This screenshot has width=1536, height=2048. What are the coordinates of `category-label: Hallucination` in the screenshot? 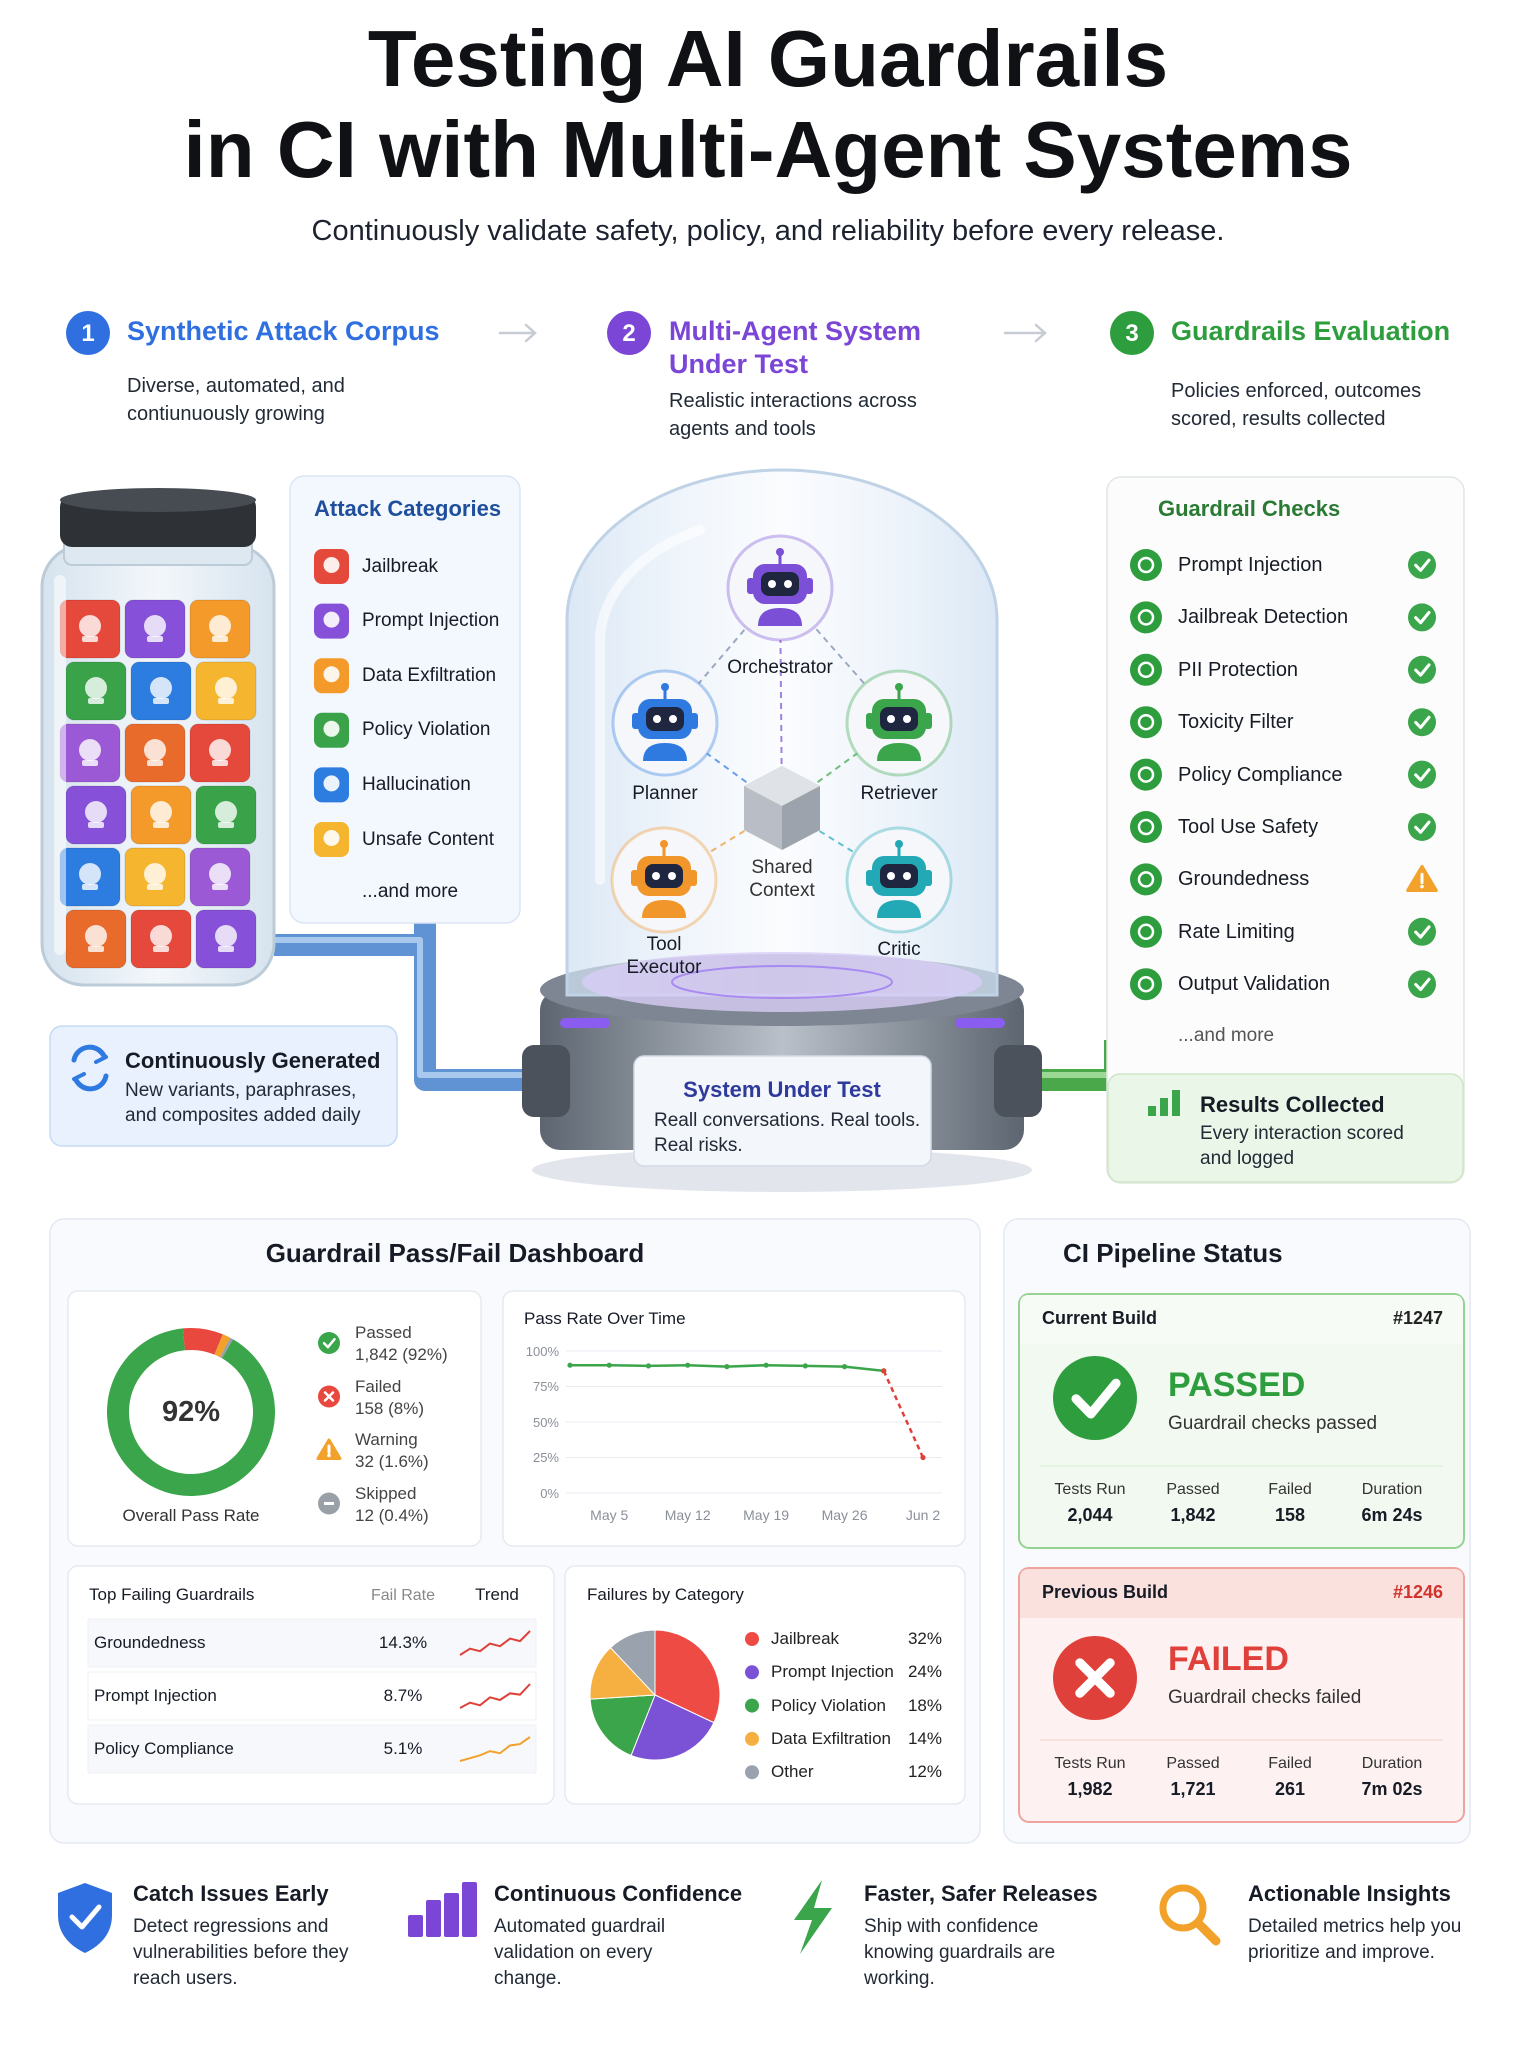 It's located at (416, 784).